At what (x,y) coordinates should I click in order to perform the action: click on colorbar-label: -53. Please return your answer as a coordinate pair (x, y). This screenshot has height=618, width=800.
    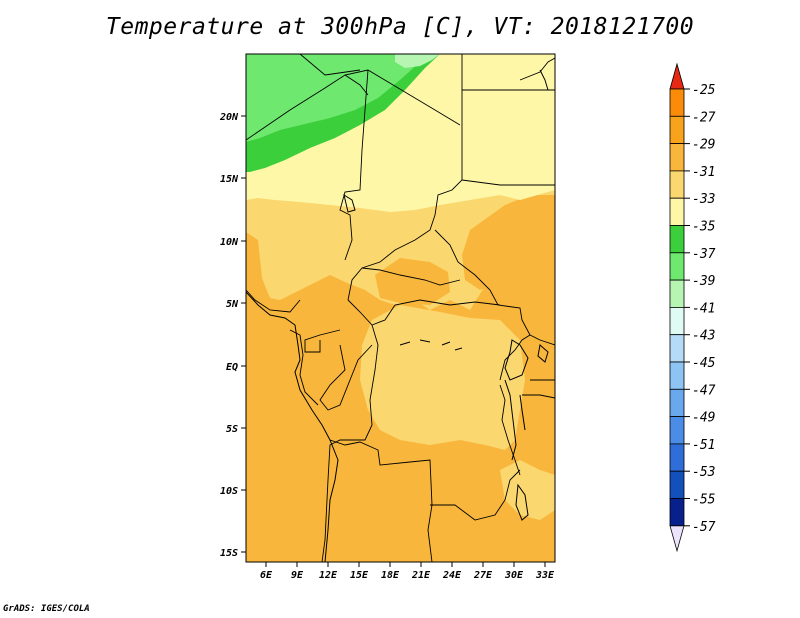
    Looking at the image, I should click on (703, 472).